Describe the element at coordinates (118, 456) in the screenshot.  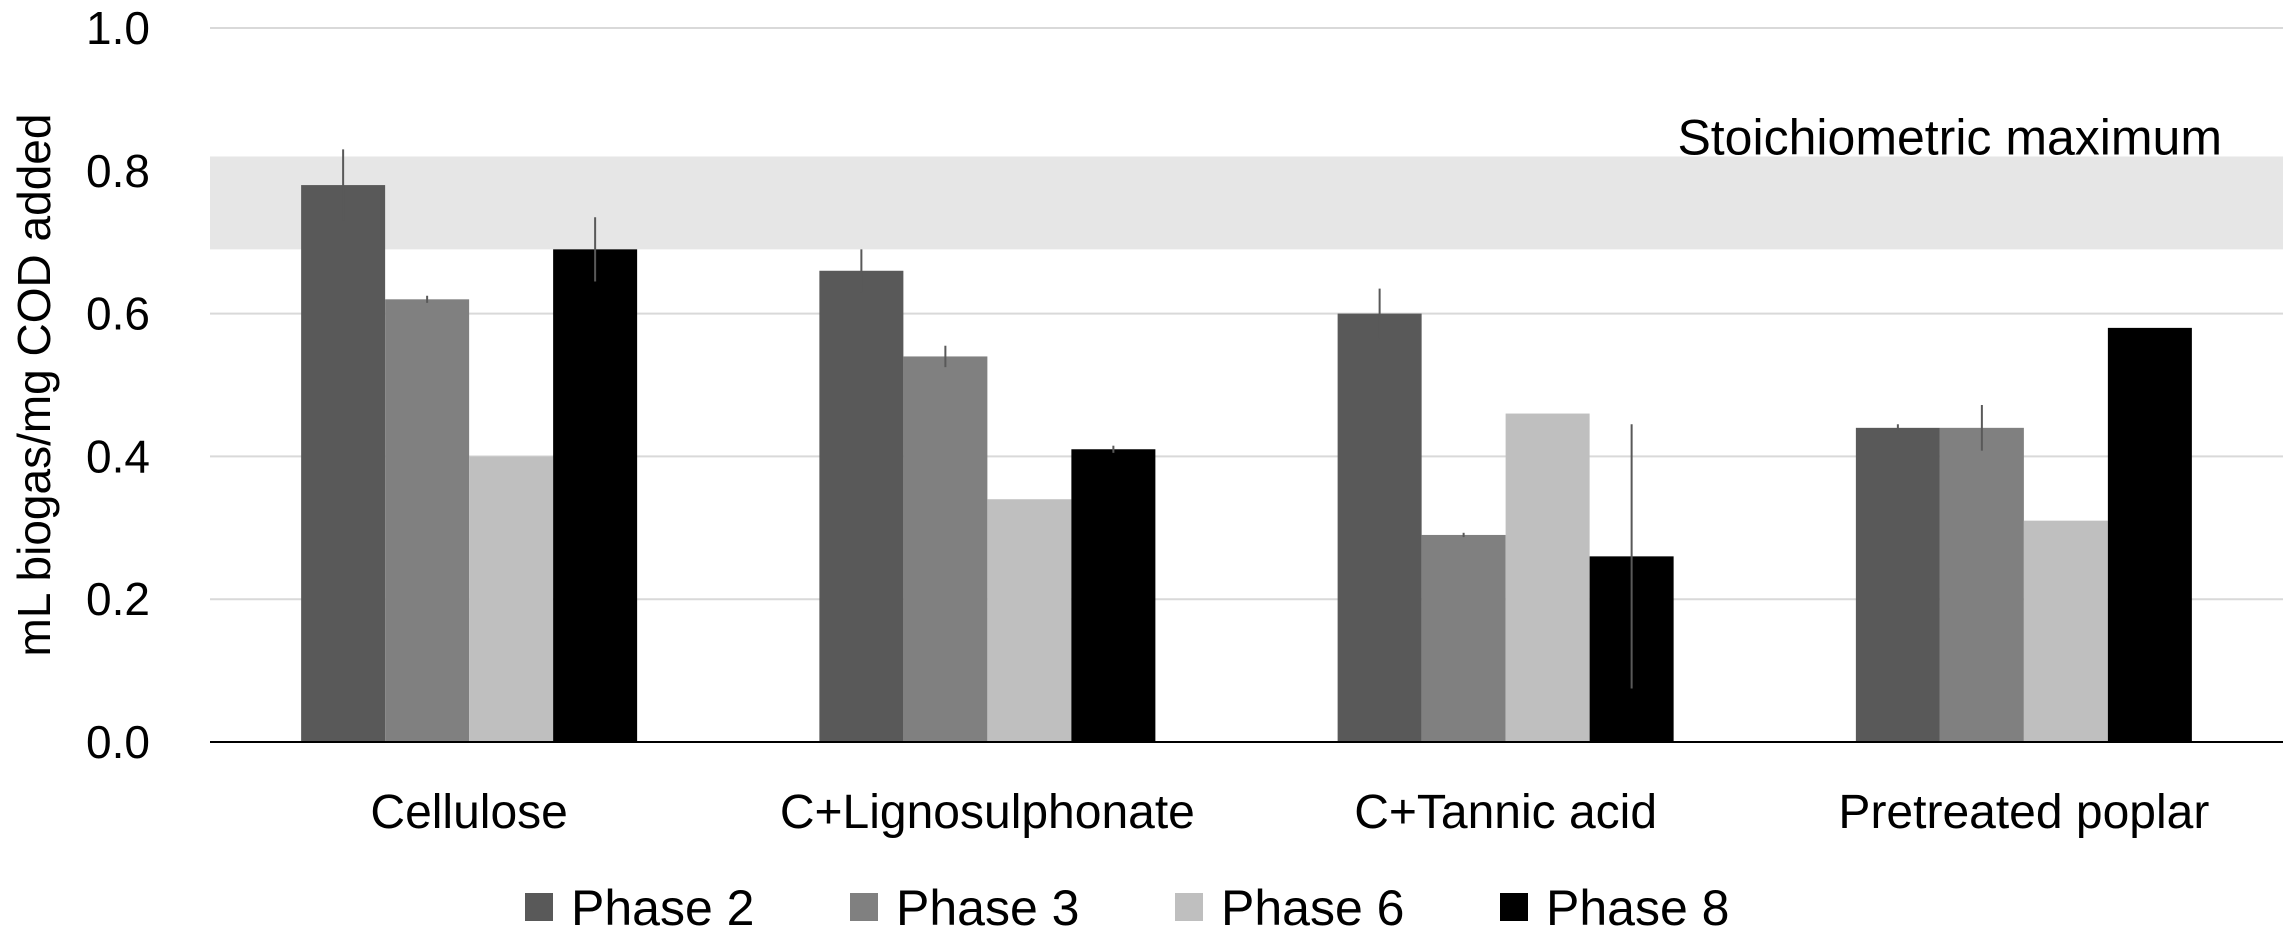
I see `y-tick-label: 0.4` at that location.